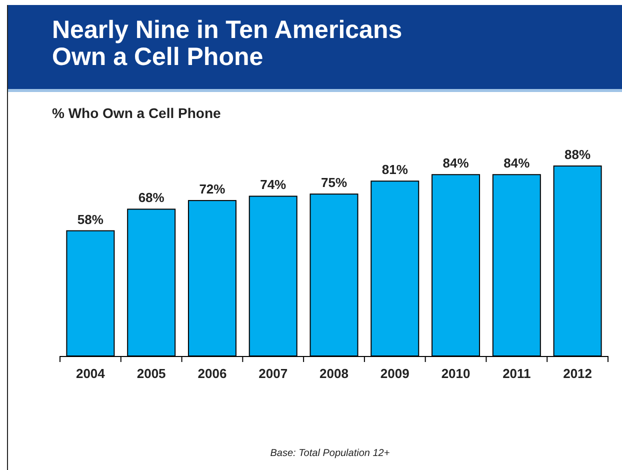 This screenshot has height=470, width=622. What do you see at coordinates (395, 373) in the screenshot?
I see `x-tick-label: 2009` at bounding box center [395, 373].